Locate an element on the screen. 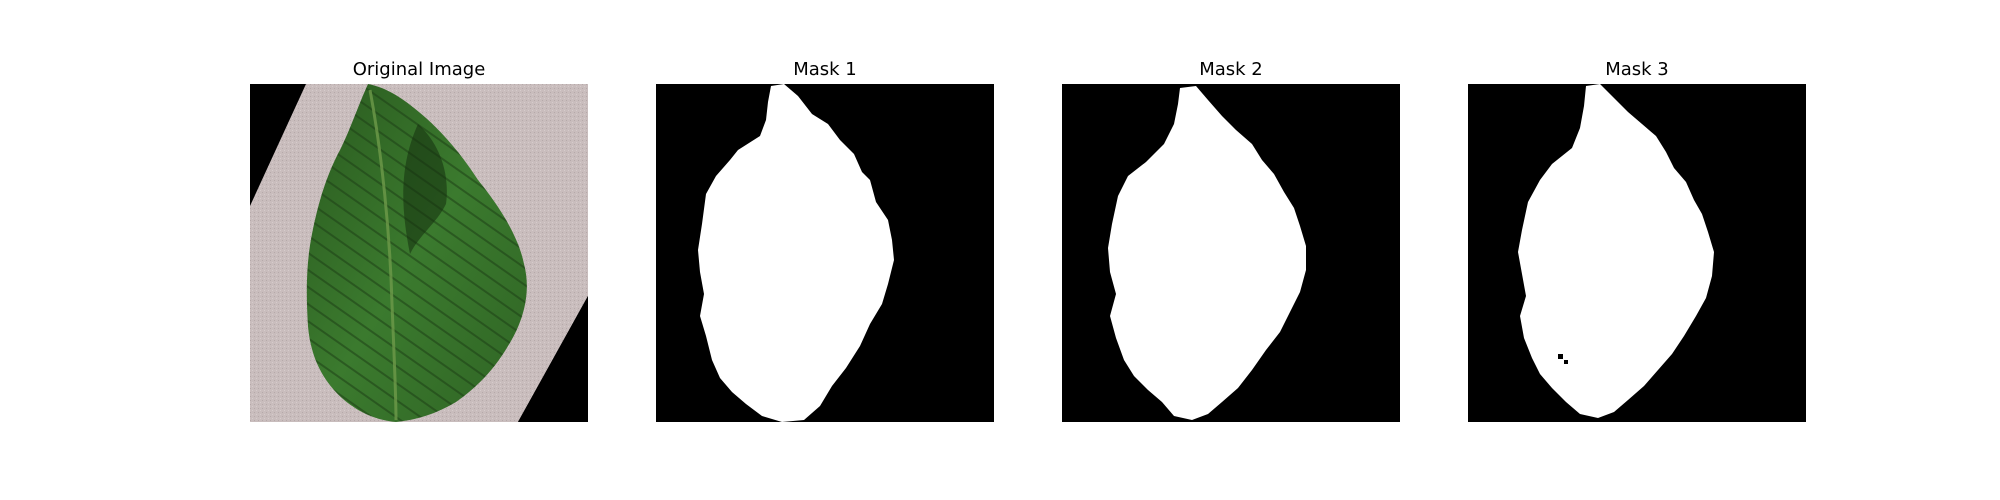 This screenshot has width=2000, height=500. mask-1-image is located at coordinates (825, 253).